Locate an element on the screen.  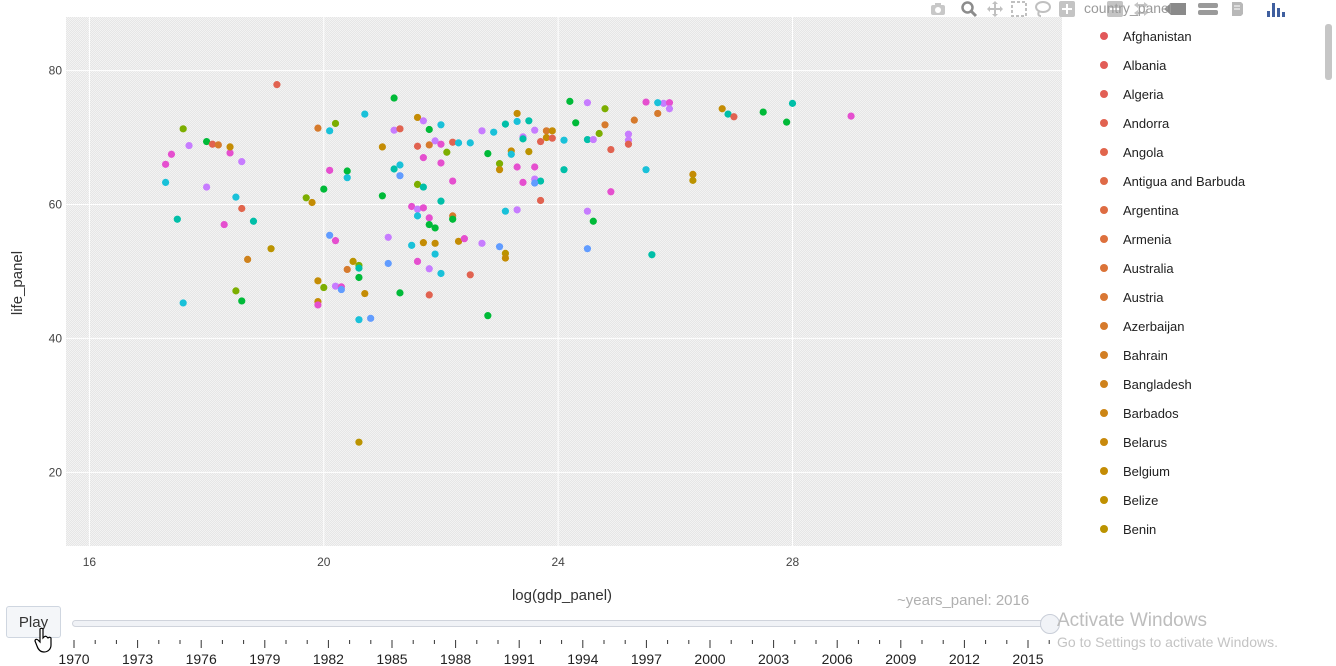
slider-year-label: 2000 is located at coordinates (709, 658).